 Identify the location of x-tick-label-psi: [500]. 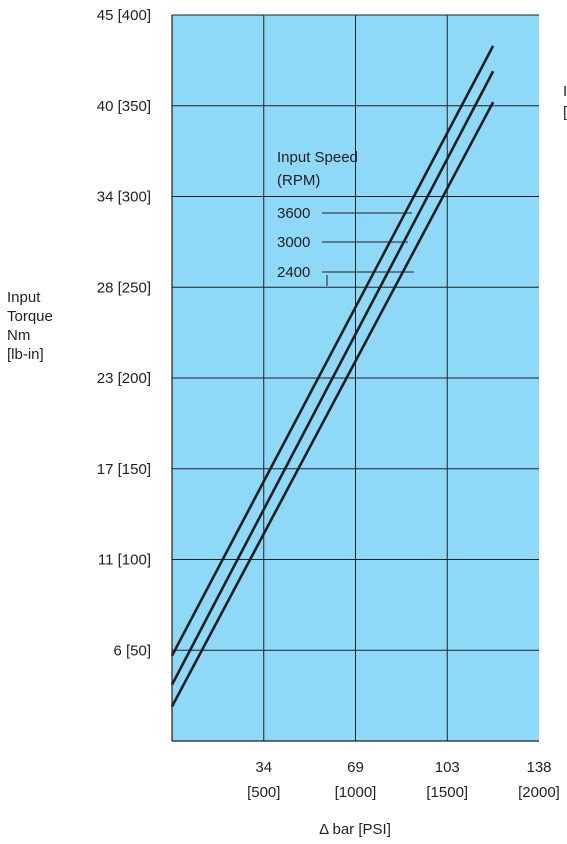
(263, 792).